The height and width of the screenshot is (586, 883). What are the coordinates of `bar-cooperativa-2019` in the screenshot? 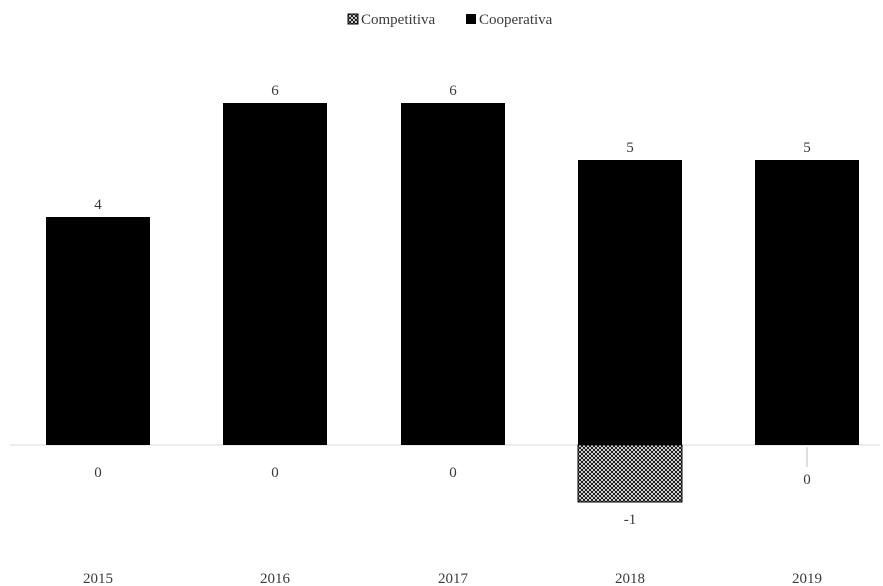 It's located at (807, 302).